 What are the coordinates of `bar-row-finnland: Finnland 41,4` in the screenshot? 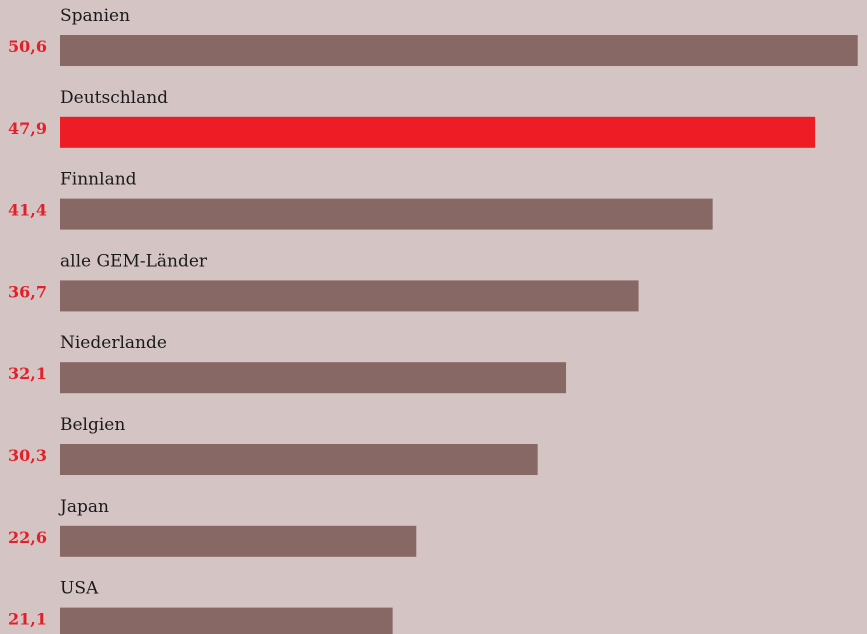 It's located at (360, 200).